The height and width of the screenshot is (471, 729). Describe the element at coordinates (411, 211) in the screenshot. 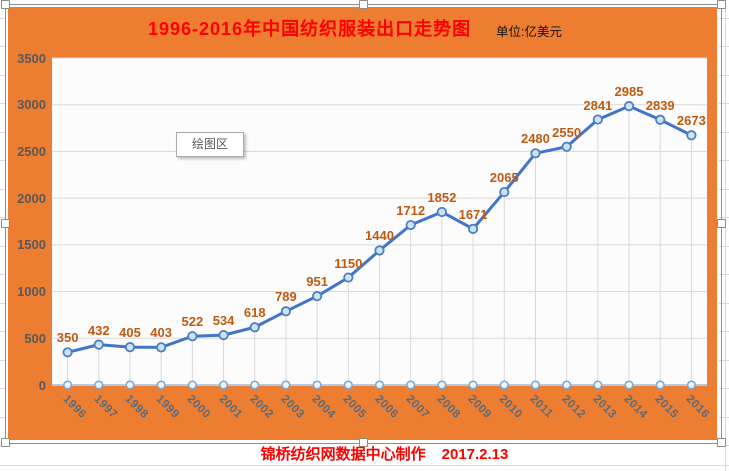

I see `value-label: 1712` at that location.